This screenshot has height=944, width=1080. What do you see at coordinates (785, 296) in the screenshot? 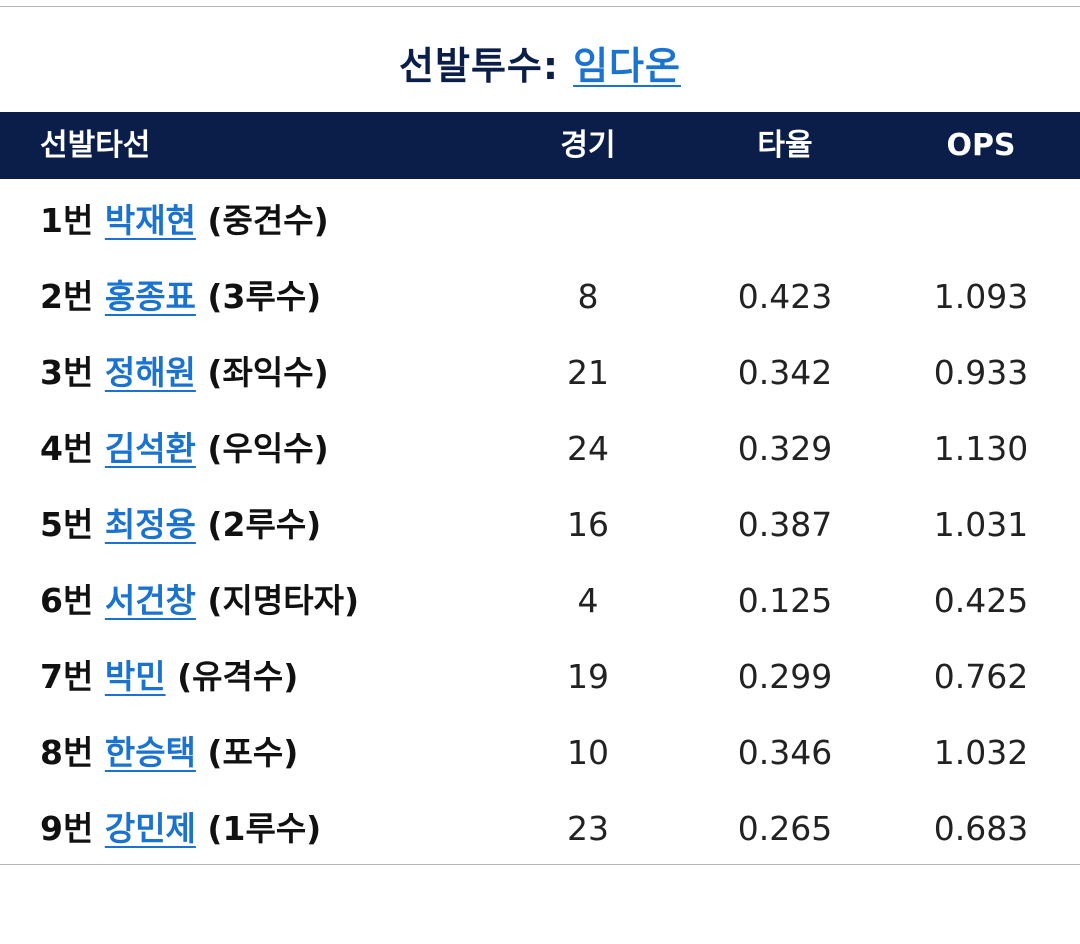
I see `avg-cell: 0.423` at bounding box center [785, 296].